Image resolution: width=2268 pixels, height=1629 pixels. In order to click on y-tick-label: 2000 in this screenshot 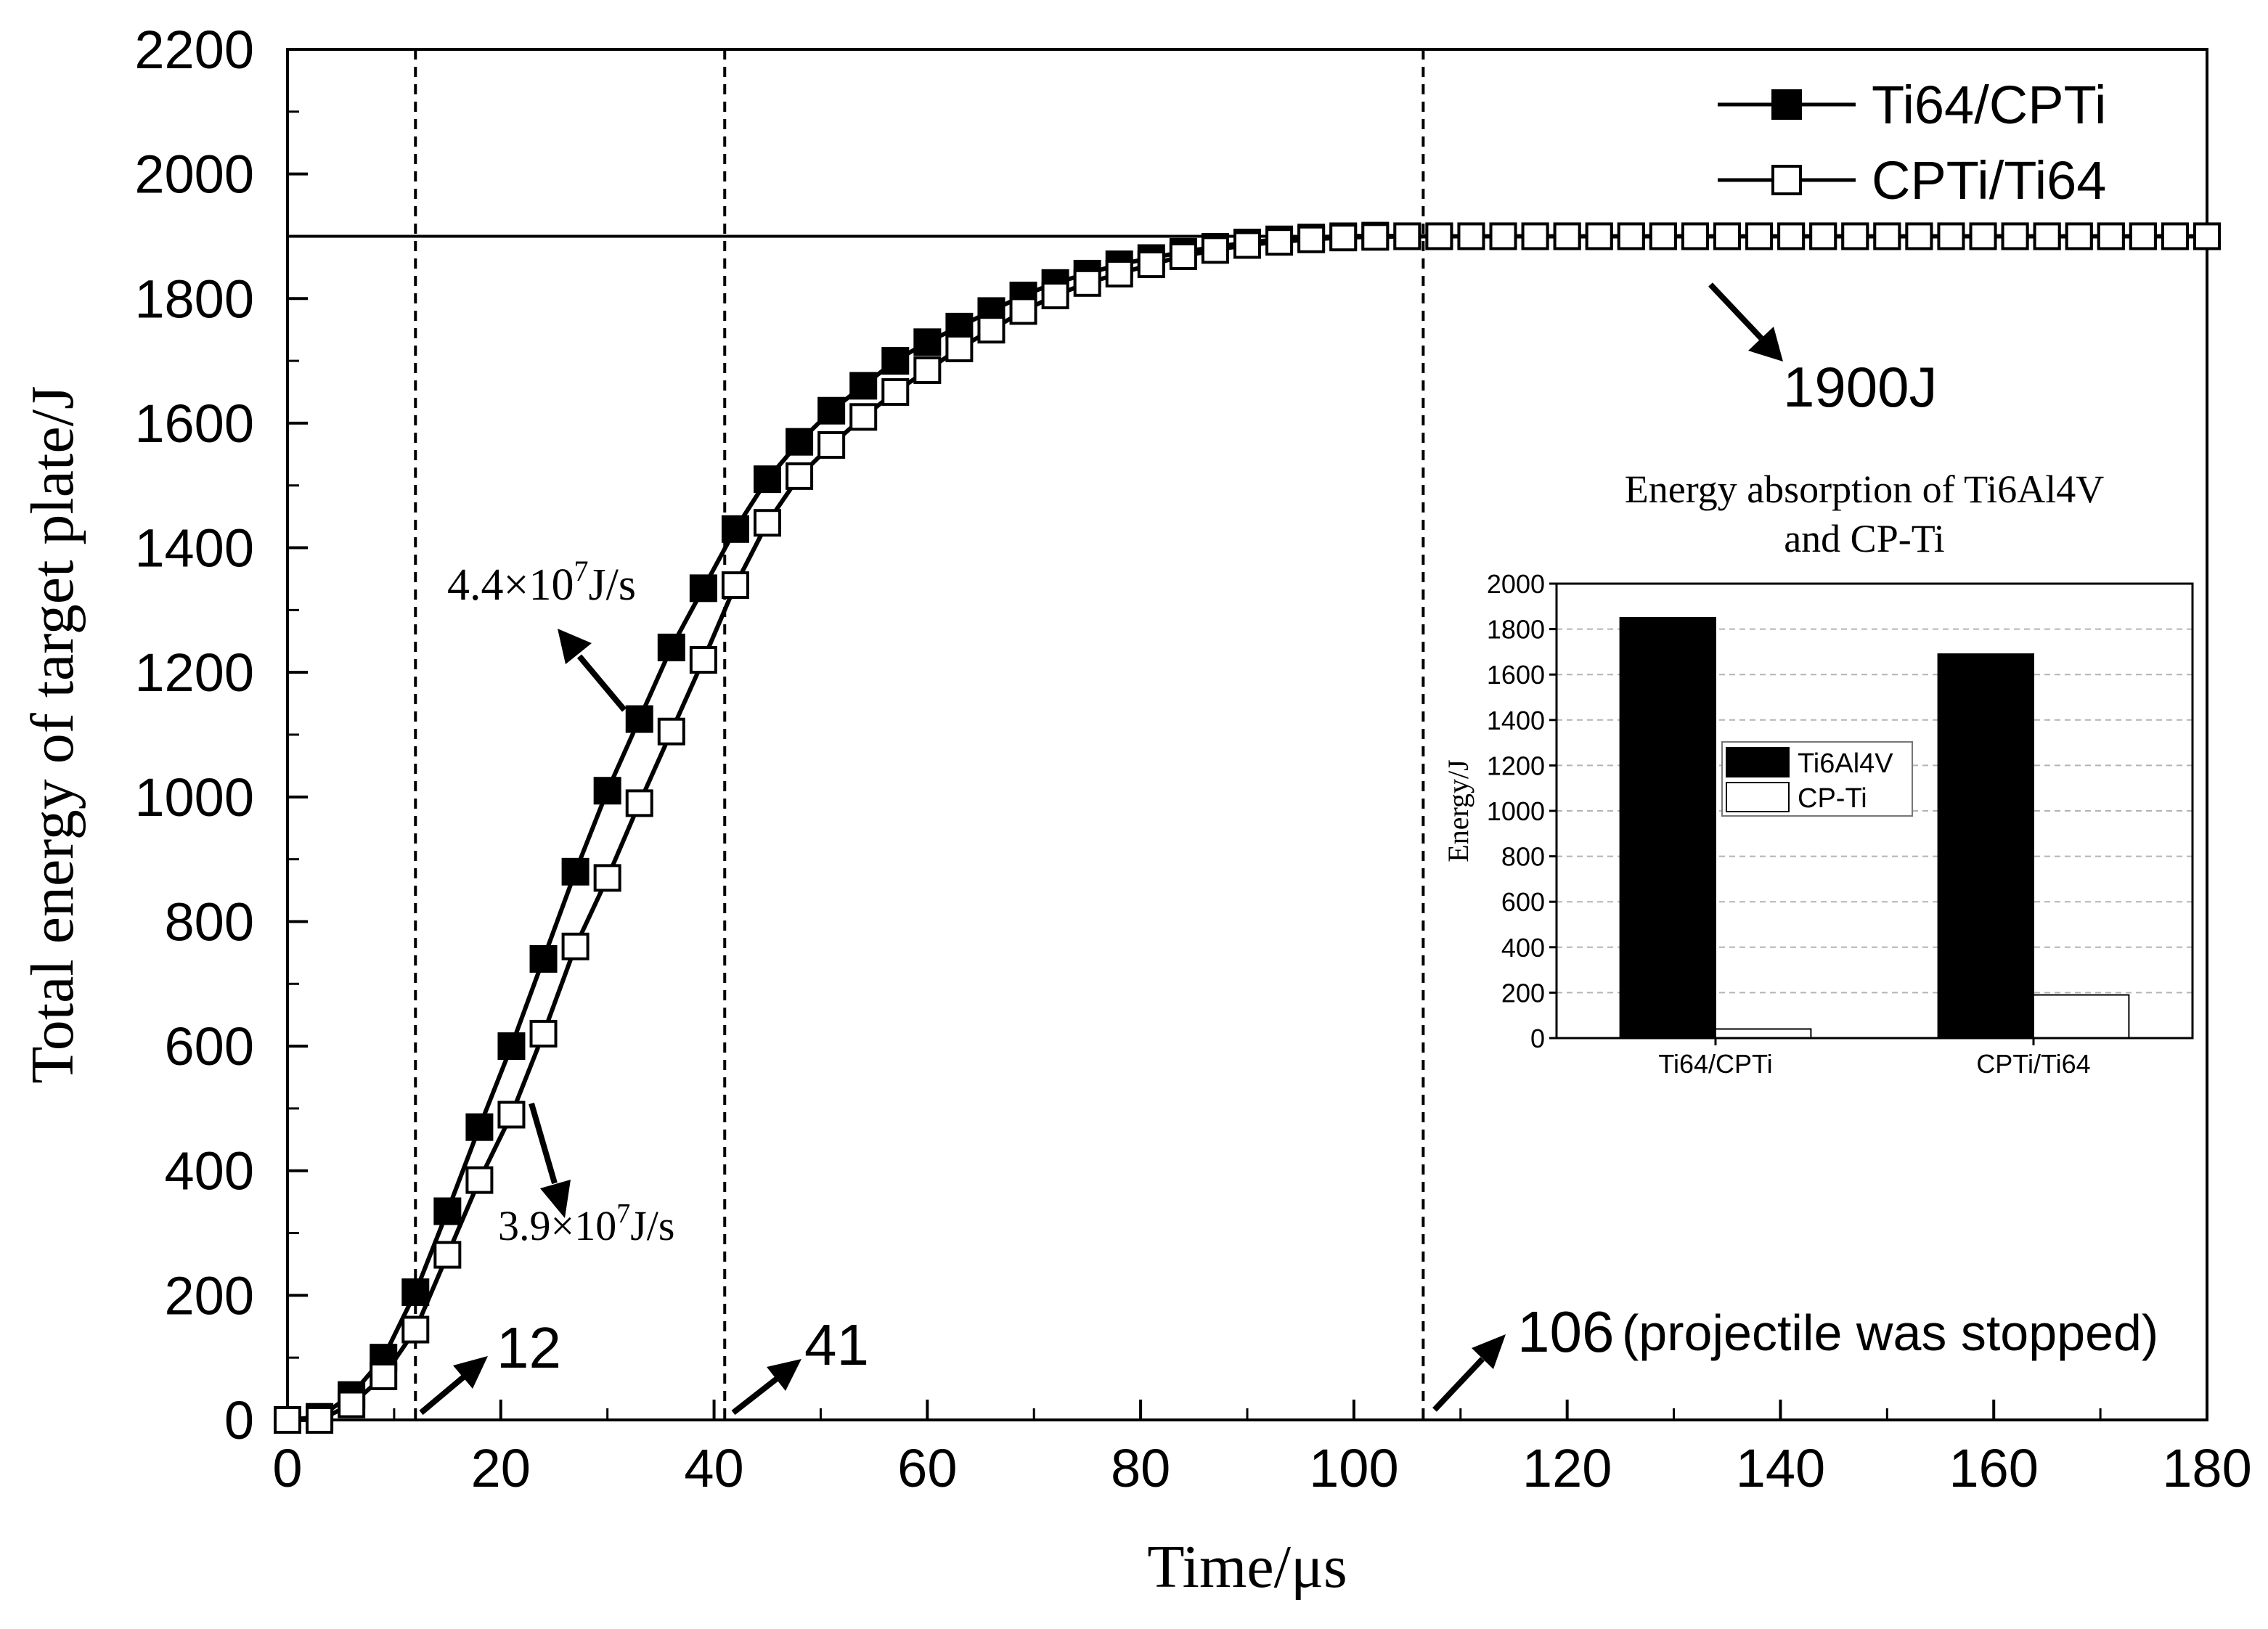, I will do `click(194, 174)`.